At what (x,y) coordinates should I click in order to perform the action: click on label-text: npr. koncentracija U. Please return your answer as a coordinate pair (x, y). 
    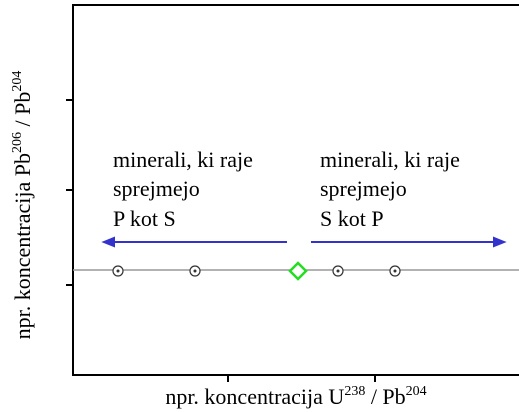
    Looking at the image, I should click on (254, 396).